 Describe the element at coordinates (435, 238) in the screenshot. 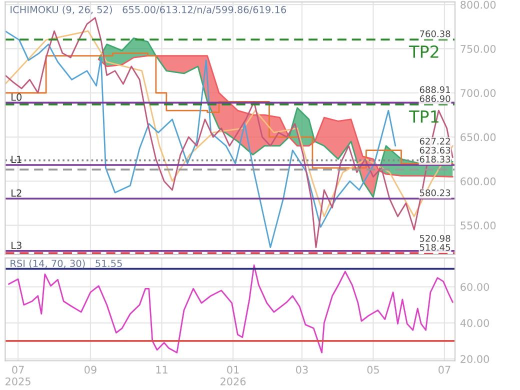

I see `annotation: 520.98` at that location.